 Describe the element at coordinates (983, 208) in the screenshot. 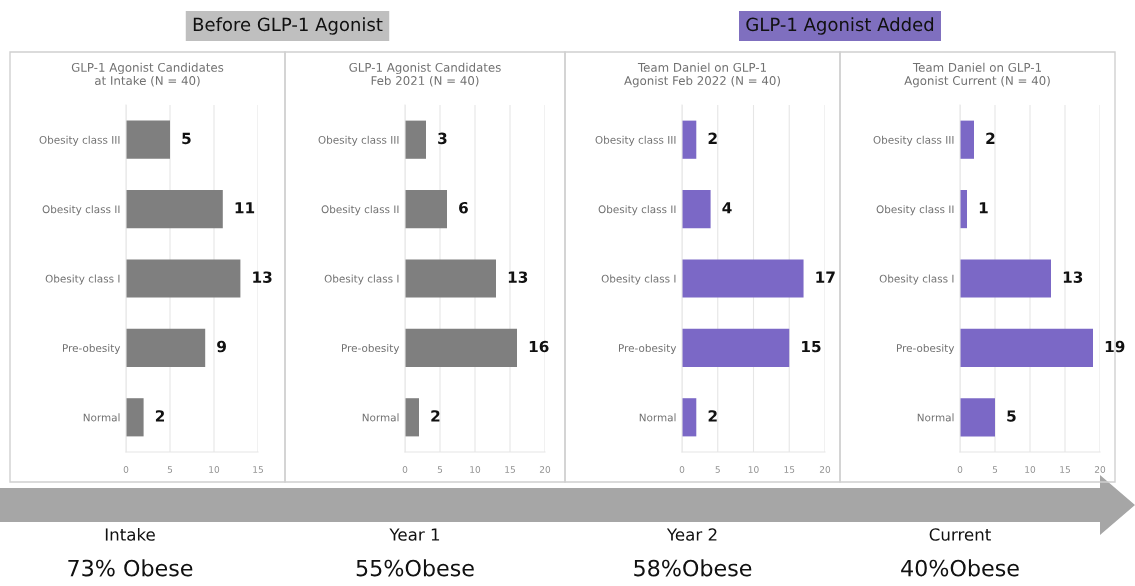

I see `data-label: 1` at that location.